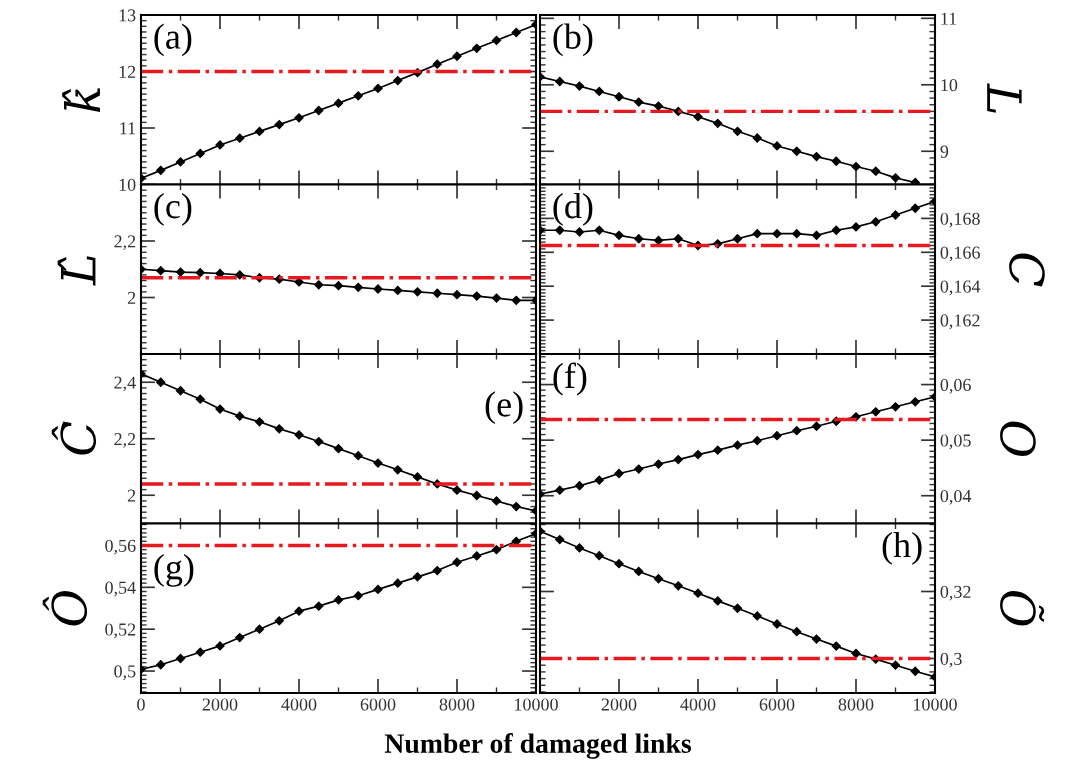 This screenshot has width=1067, height=768. Describe the element at coordinates (120, 631) in the screenshot. I see `y-tick-label: 0,52` at that location.